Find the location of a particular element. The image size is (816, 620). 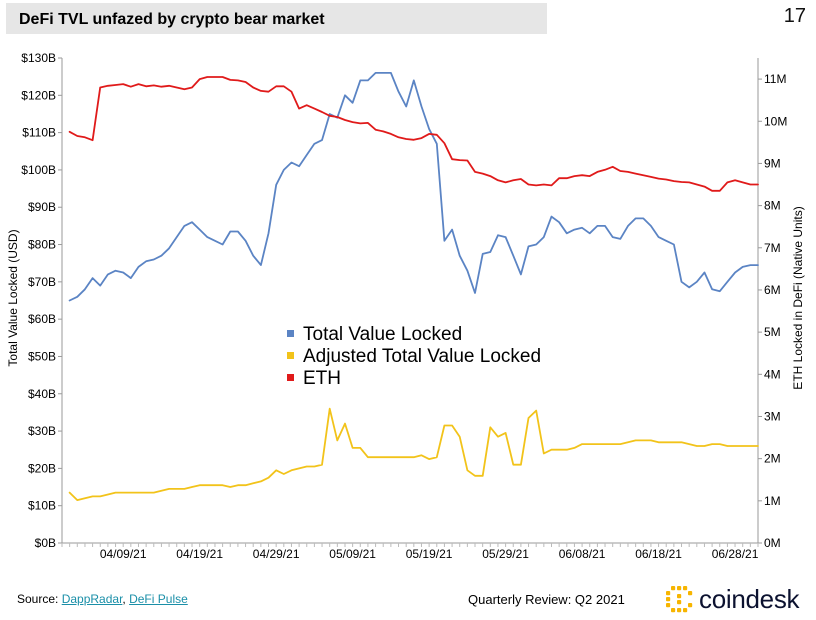

y-axis-label-right: ETH Locked in DeFi (Native Units) is located at coordinates (798, 297).